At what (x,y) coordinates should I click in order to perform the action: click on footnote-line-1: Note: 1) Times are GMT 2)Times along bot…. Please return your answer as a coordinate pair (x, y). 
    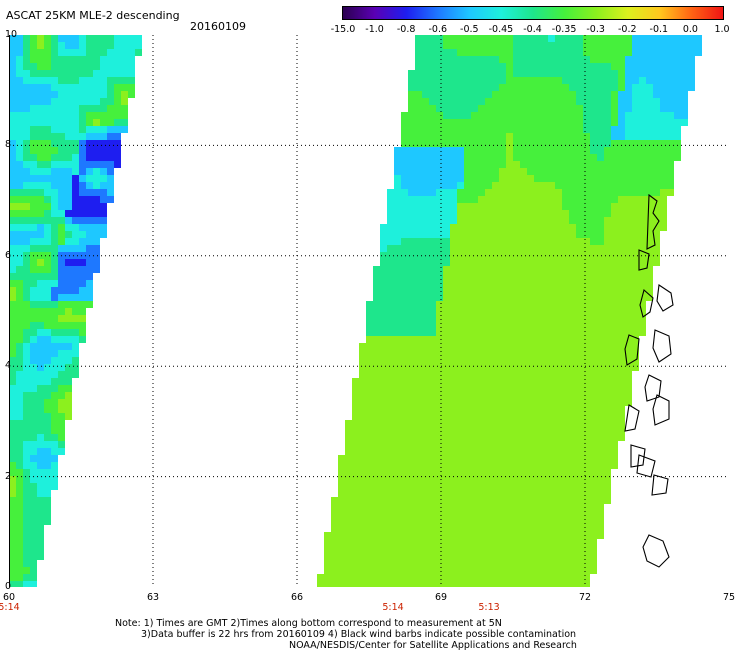
    Looking at the image, I should click on (308, 623).